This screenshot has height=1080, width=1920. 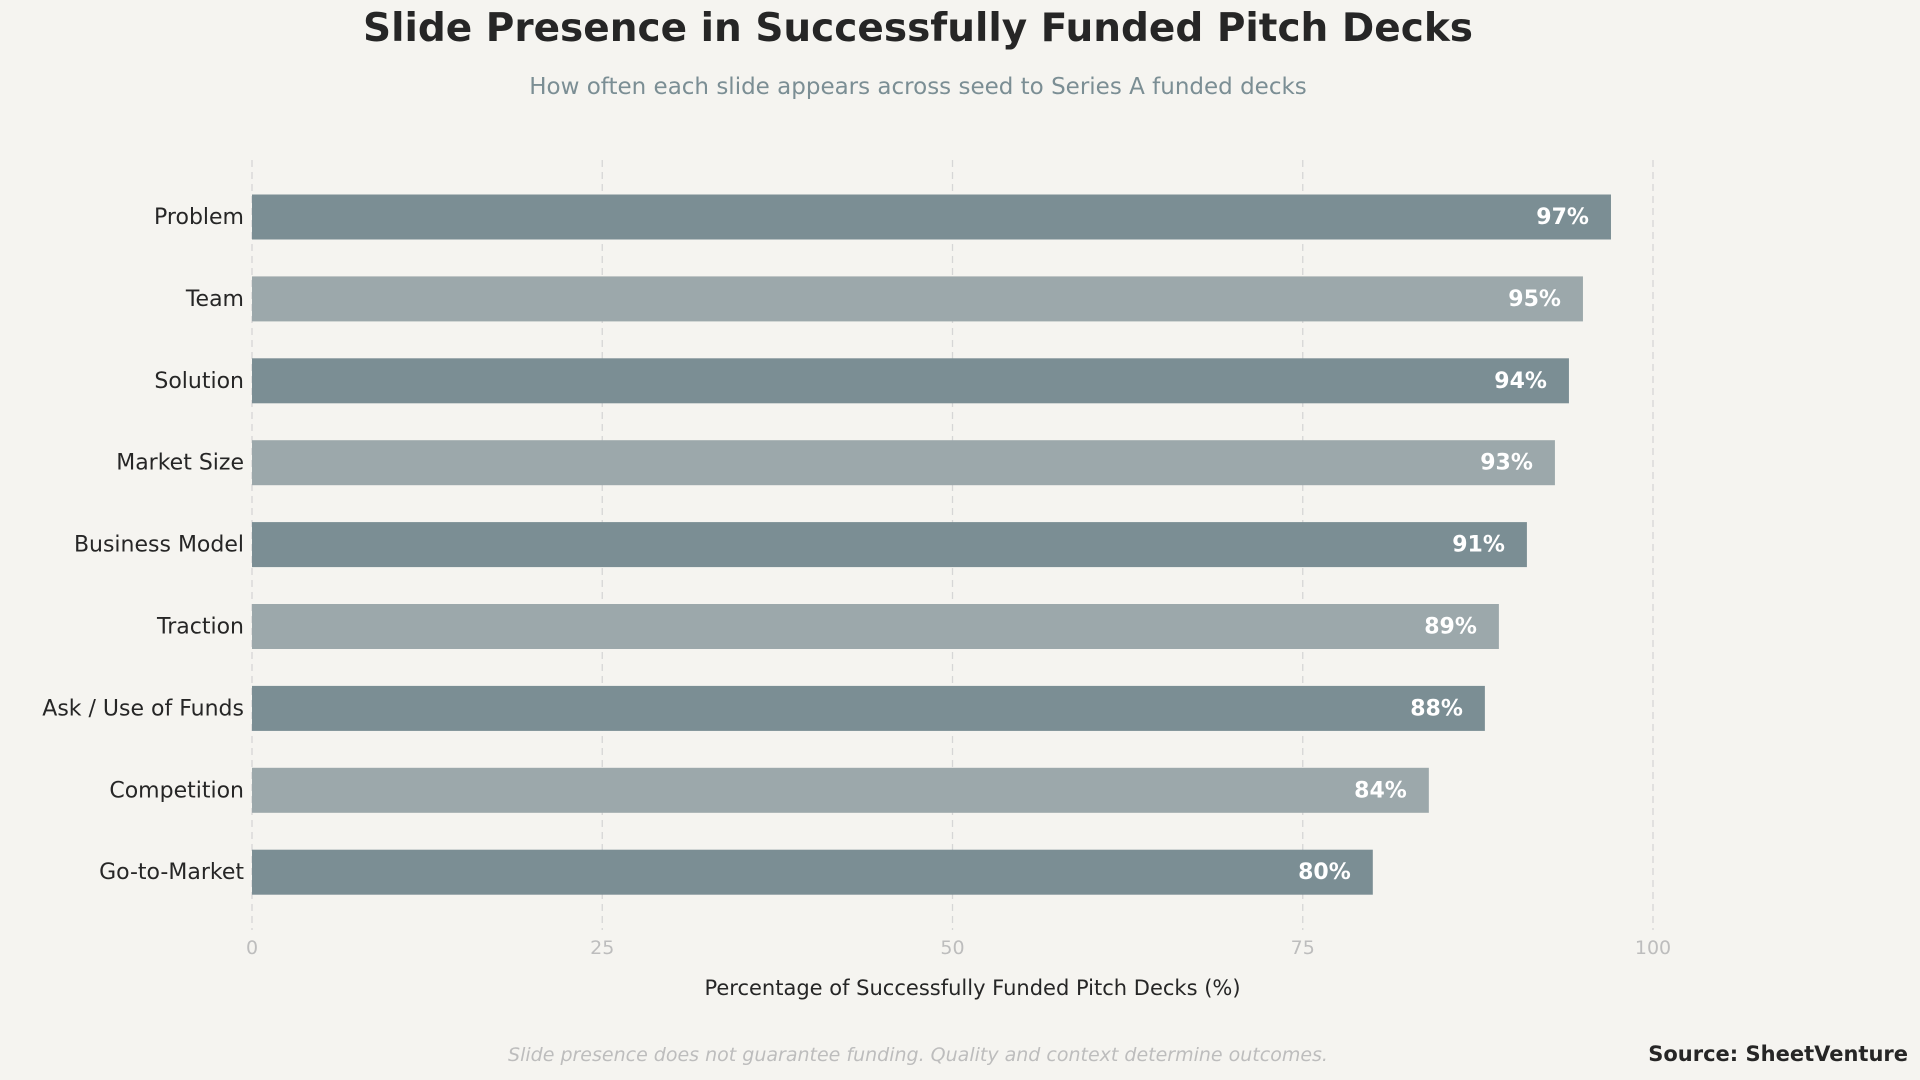 What do you see at coordinates (159, 545) in the screenshot?
I see `y-tick-label: Business Model` at bounding box center [159, 545].